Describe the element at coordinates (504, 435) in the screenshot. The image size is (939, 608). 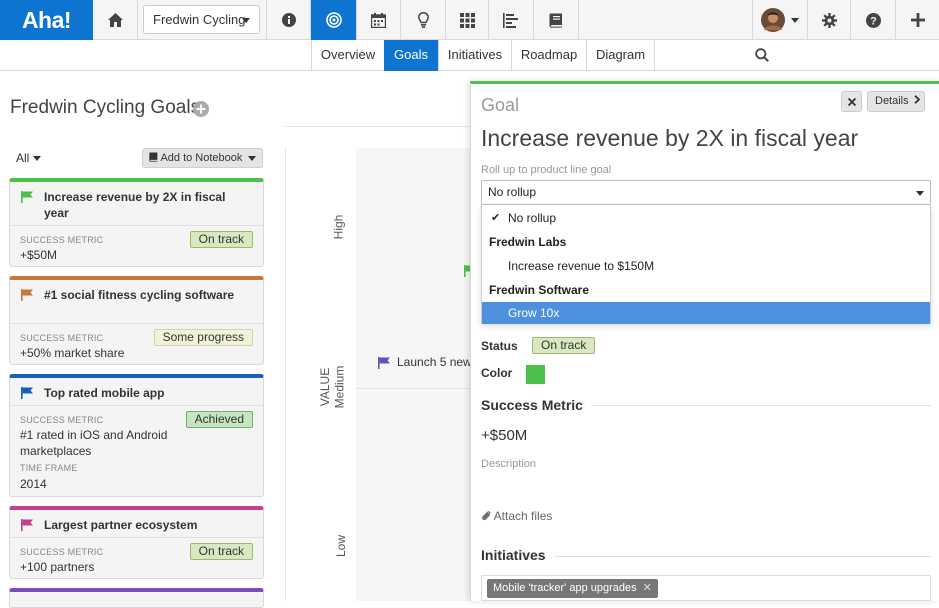
I see `success-metric-value: +$50M` at that location.